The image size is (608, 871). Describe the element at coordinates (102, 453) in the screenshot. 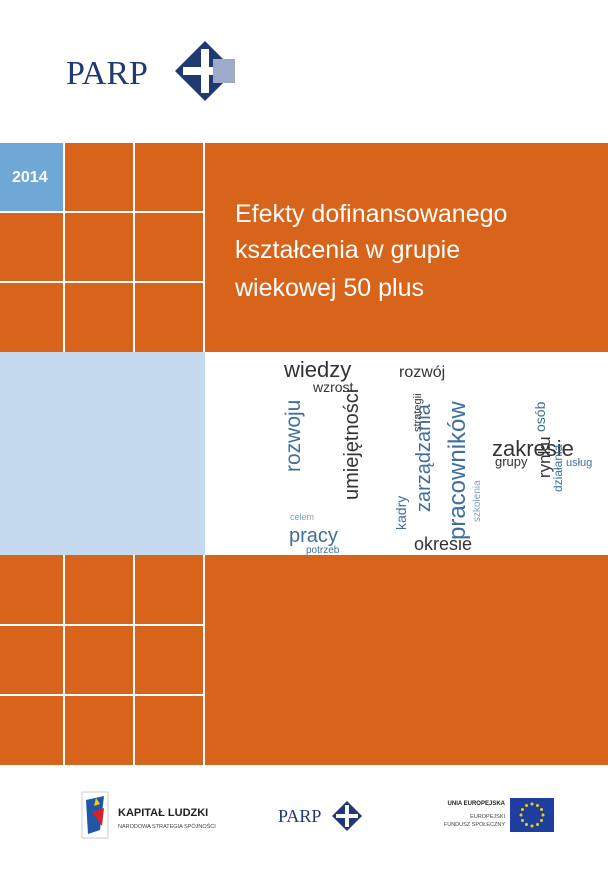

I see `blue-panel` at that location.